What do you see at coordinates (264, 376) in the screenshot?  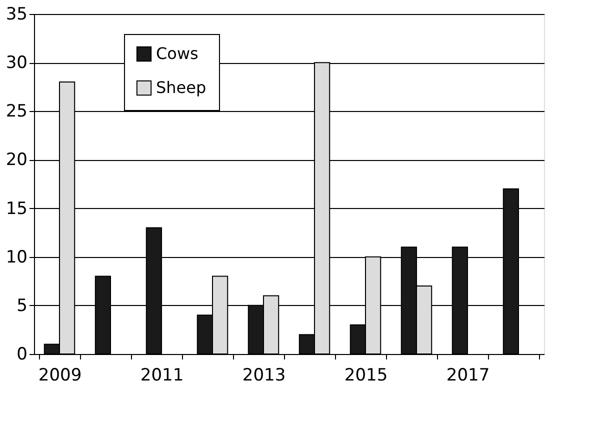 I see `x-tick-label: 2013` at bounding box center [264, 376].